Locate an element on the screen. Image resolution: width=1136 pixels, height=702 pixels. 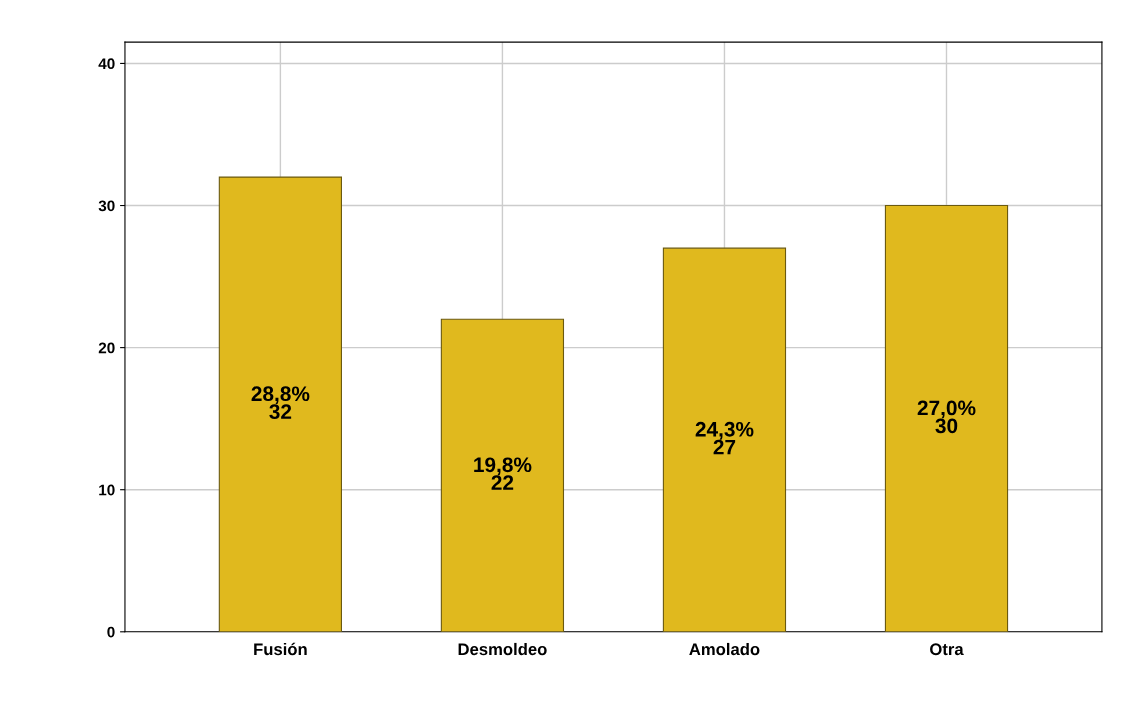
data-label: 24,3% 27 is located at coordinates (724, 438).